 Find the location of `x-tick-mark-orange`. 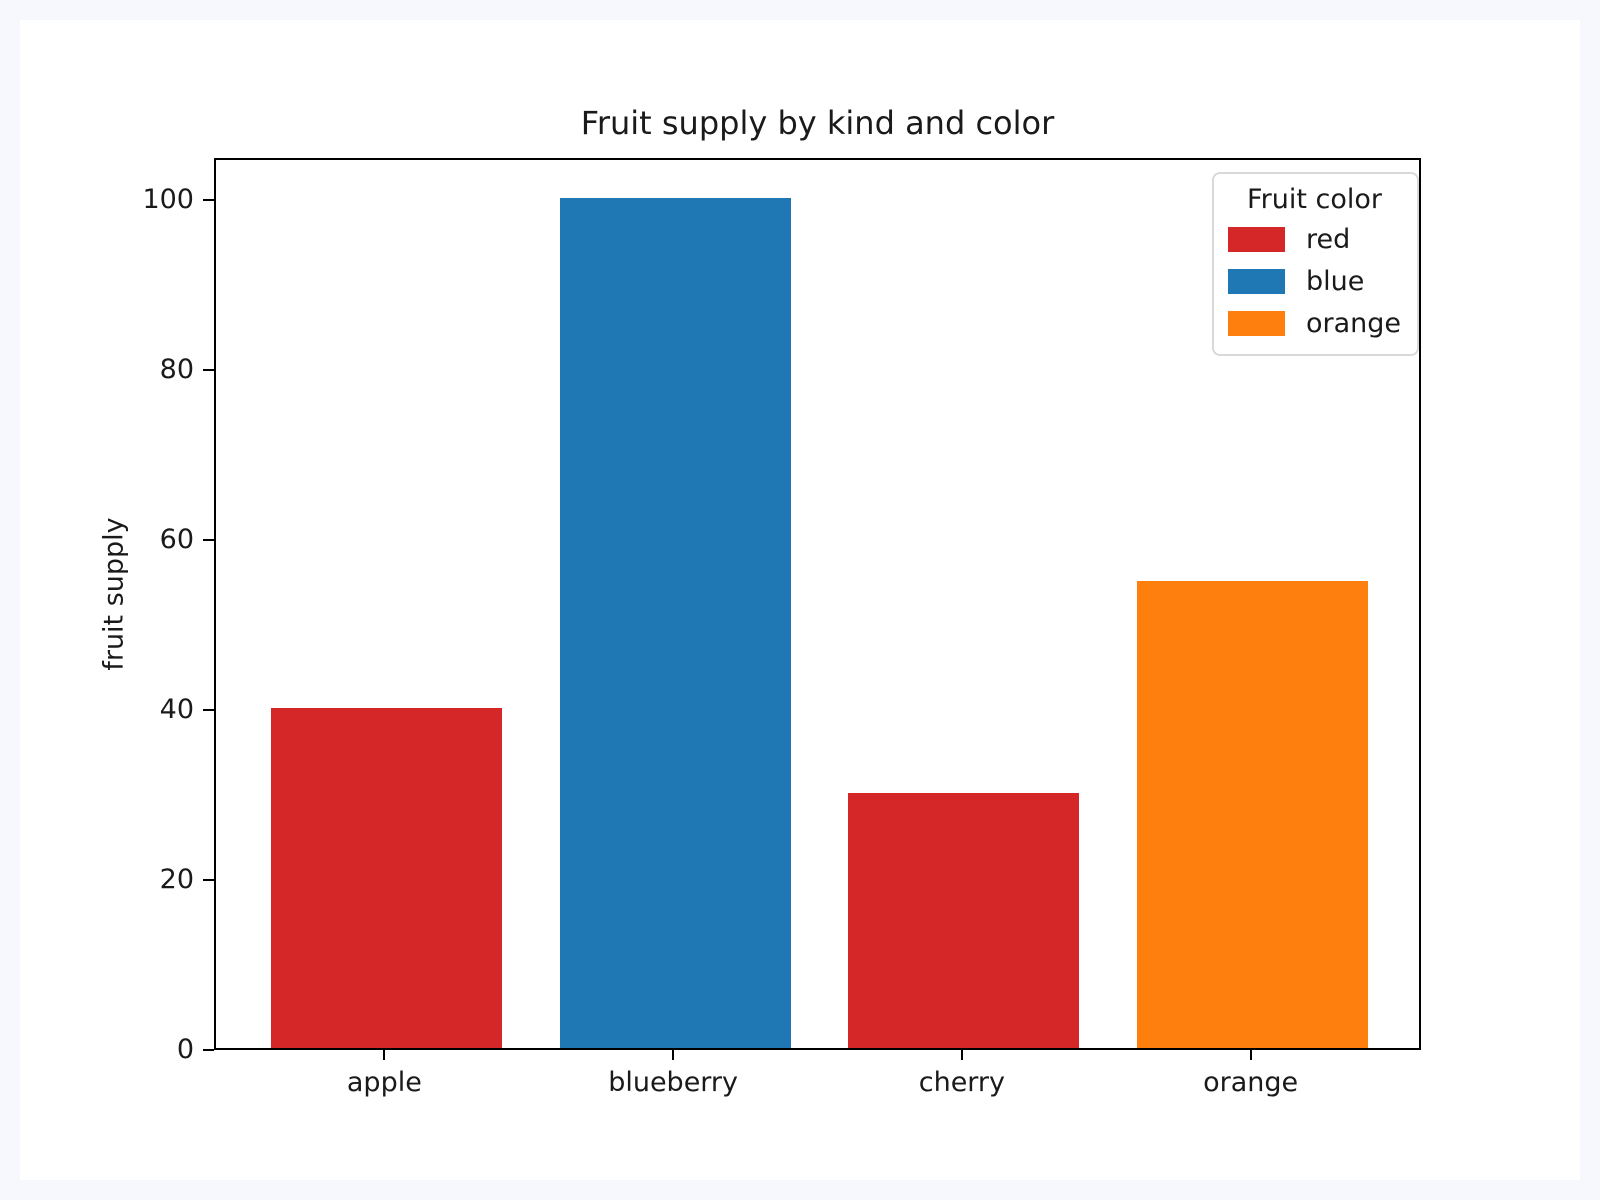

x-tick-mark-orange is located at coordinates (1250, 1055).